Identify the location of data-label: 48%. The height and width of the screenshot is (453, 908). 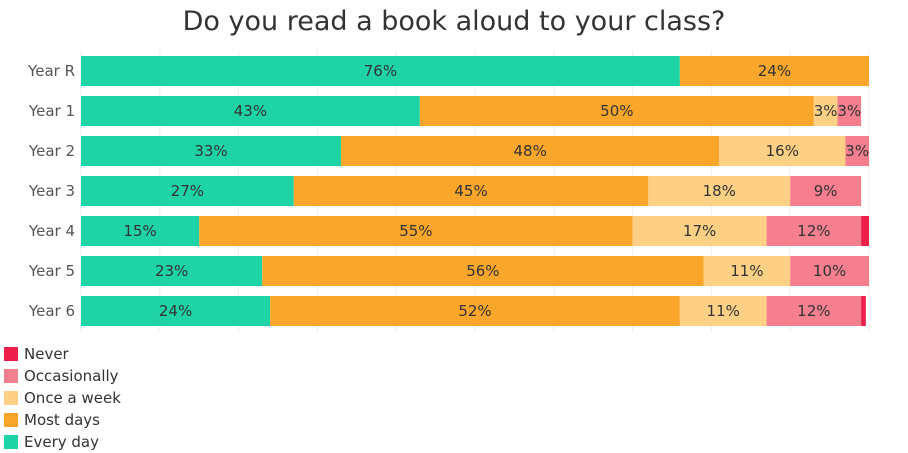
(529, 151).